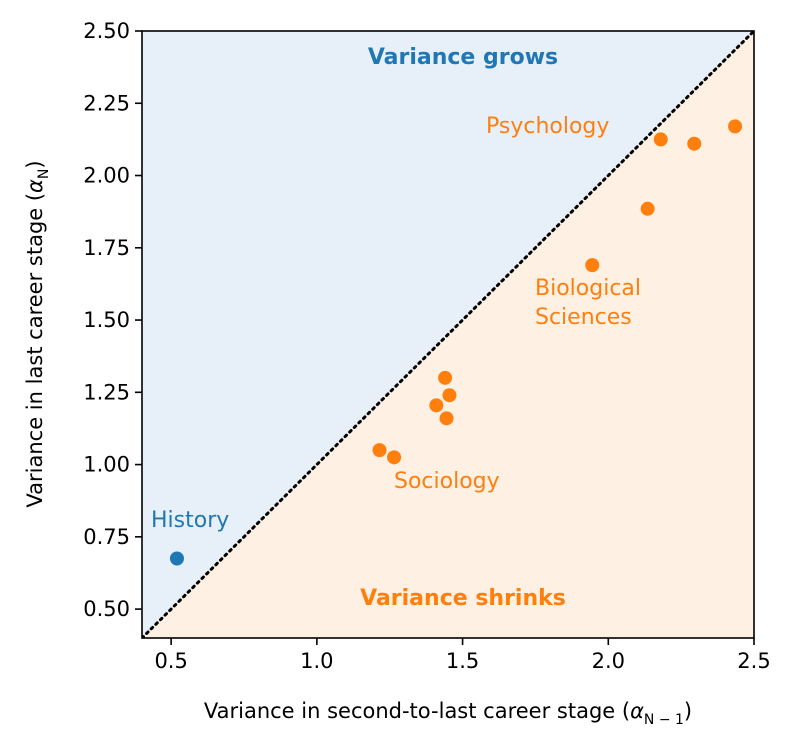 This screenshot has height=747, width=797. Describe the element at coordinates (637, 711) in the screenshot. I see `x-axis-label-symbol: α` at that location.